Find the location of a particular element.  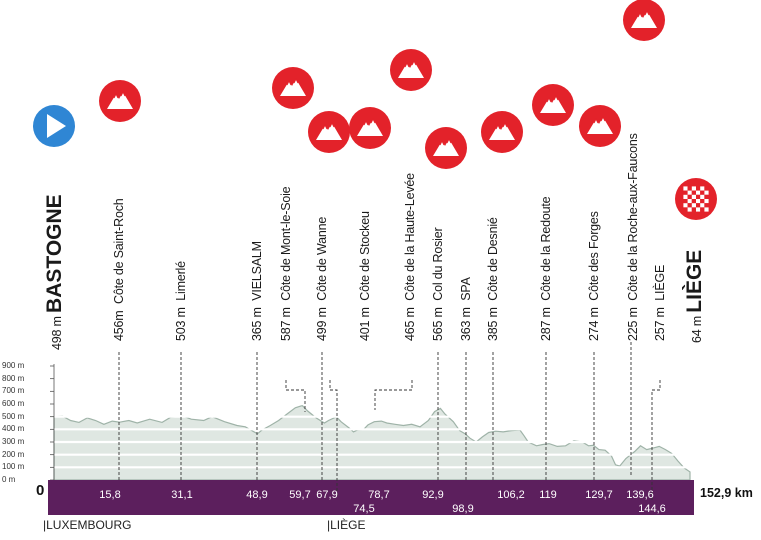

play-triangle-icon is located at coordinates (54, 126).